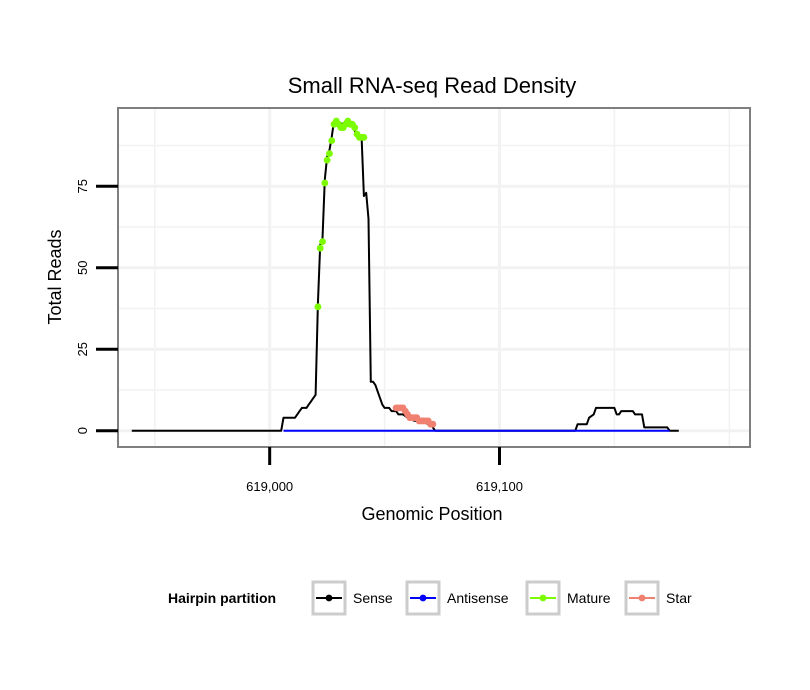  What do you see at coordinates (82, 349) in the screenshot?
I see `y-tick-label: 25` at bounding box center [82, 349].